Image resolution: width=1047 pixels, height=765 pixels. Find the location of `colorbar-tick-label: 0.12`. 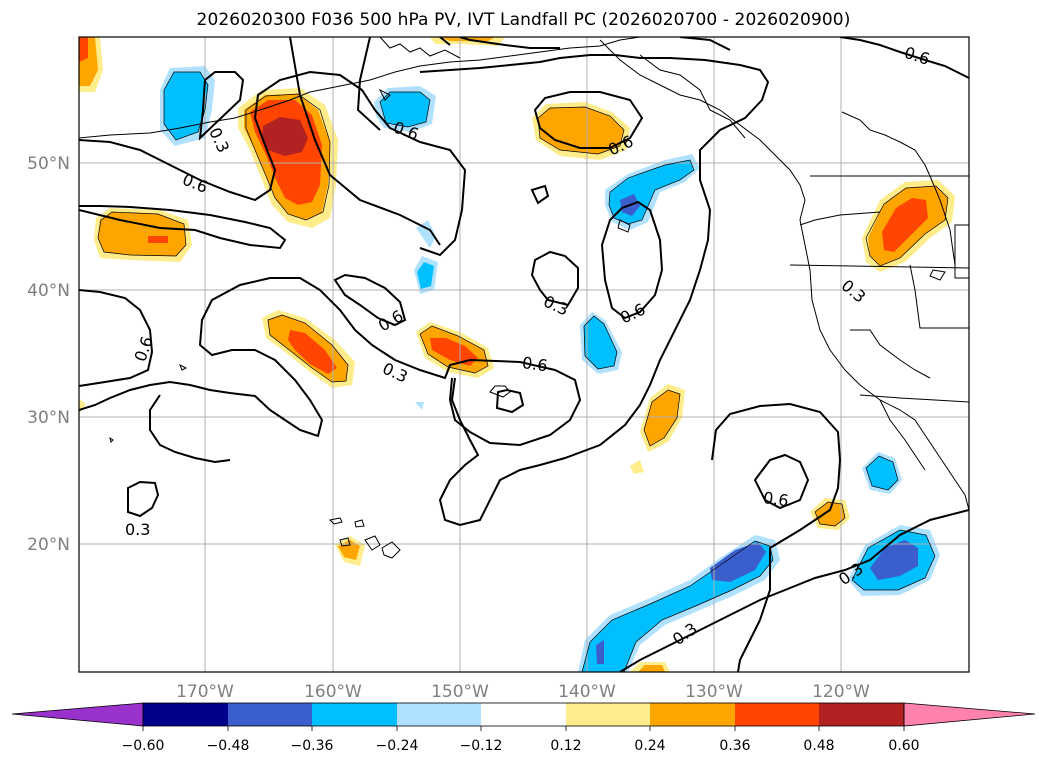

colorbar-tick-label: 0.12 is located at coordinates (565, 746).